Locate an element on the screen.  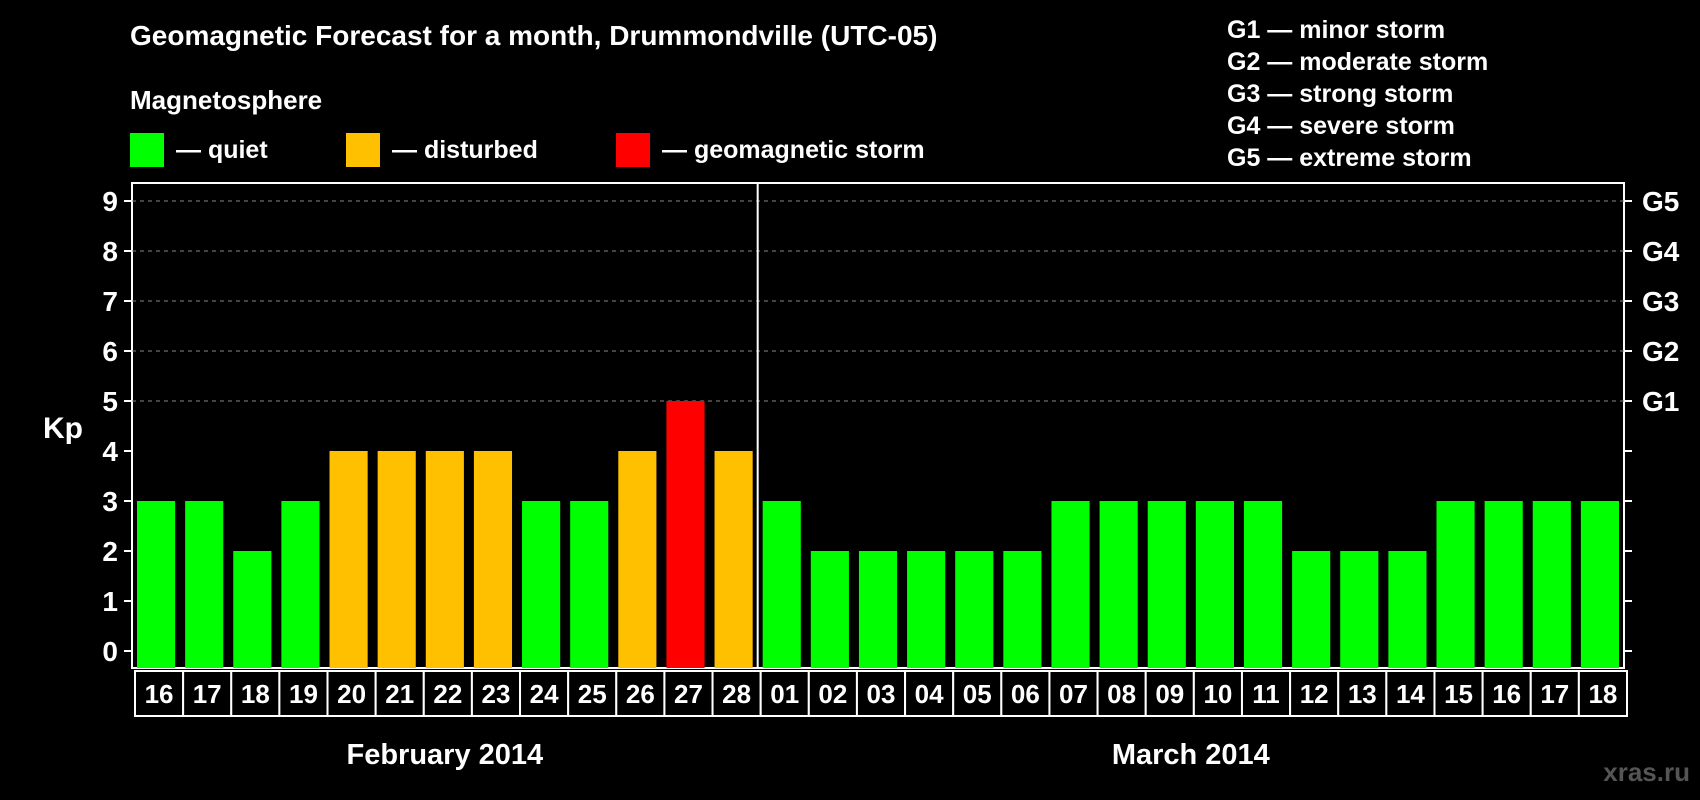
y-tick-label: 7 is located at coordinates (110, 301).